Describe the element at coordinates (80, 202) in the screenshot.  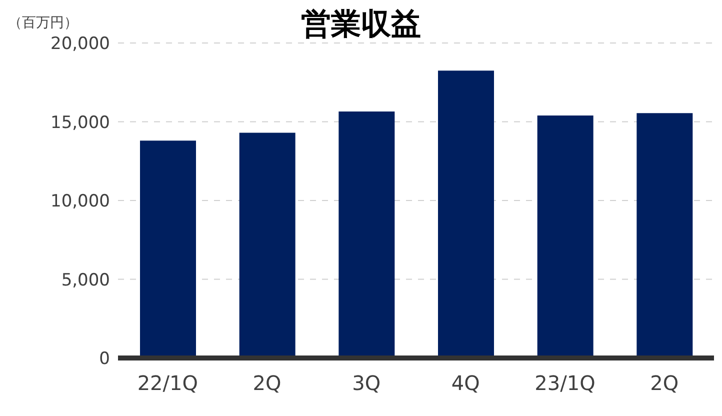
I see `y-tick-label: 10,000` at that location.